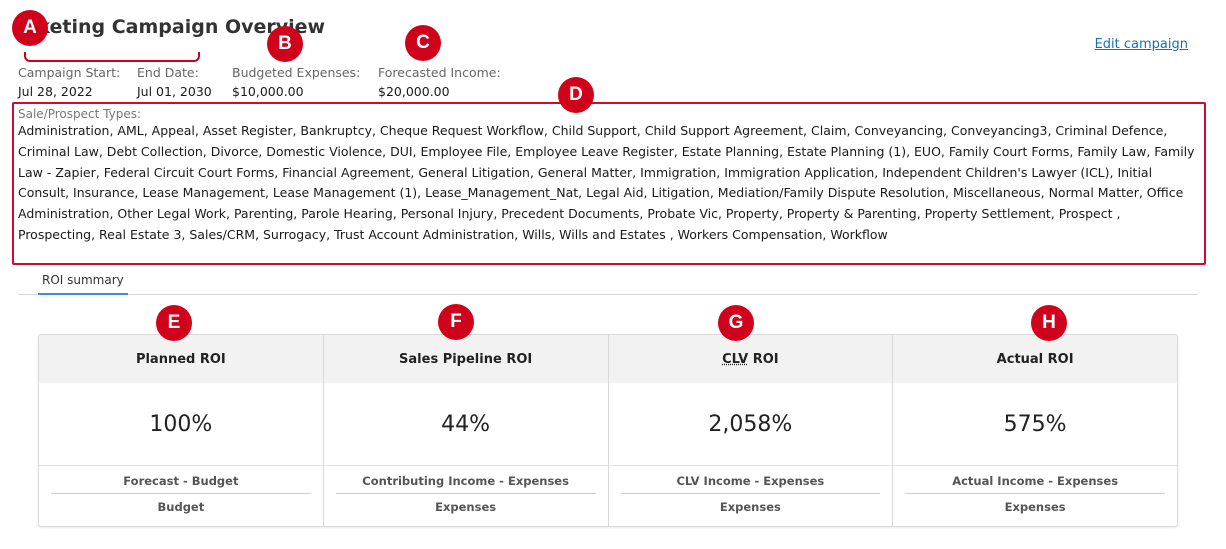  What do you see at coordinates (174, 91) in the screenshot?
I see `end-date-value: Jul 01, 2030` at bounding box center [174, 91].